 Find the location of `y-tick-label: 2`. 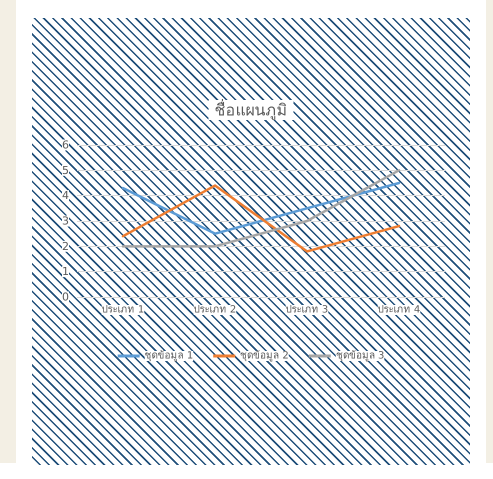

y-tick-label: 2 is located at coordinates (65, 246).